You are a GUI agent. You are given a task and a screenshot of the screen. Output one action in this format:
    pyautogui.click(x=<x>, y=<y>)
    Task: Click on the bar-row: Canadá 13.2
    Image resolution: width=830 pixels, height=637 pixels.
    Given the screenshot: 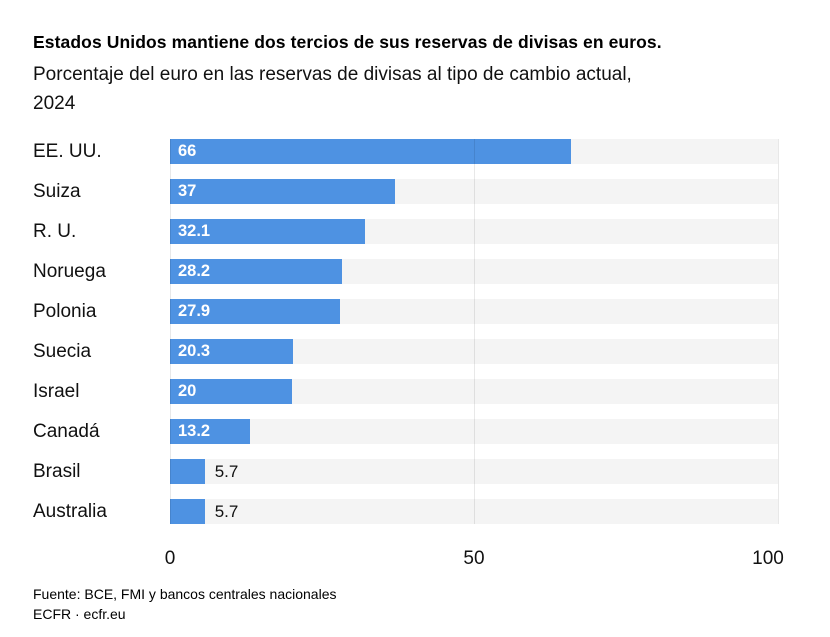 What is the action you would take?
    pyautogui.click(x=405, y=431)
    